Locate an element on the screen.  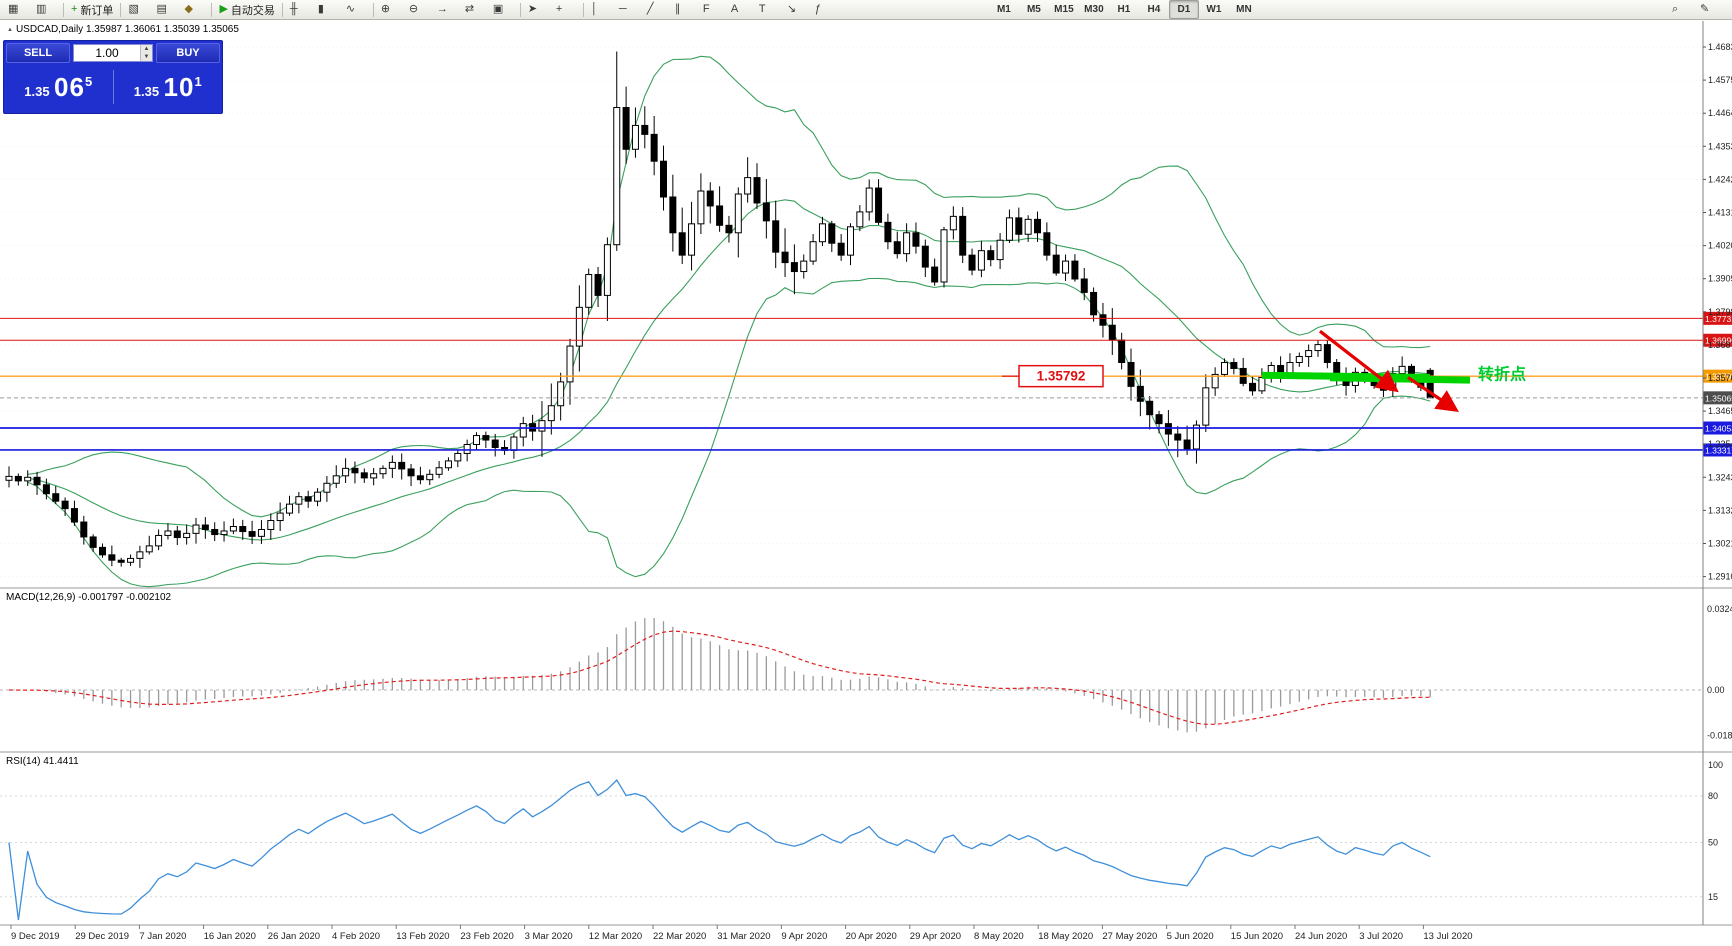
date-axis-label: 29 Dec 2019 is located at coordinates (102, 936).